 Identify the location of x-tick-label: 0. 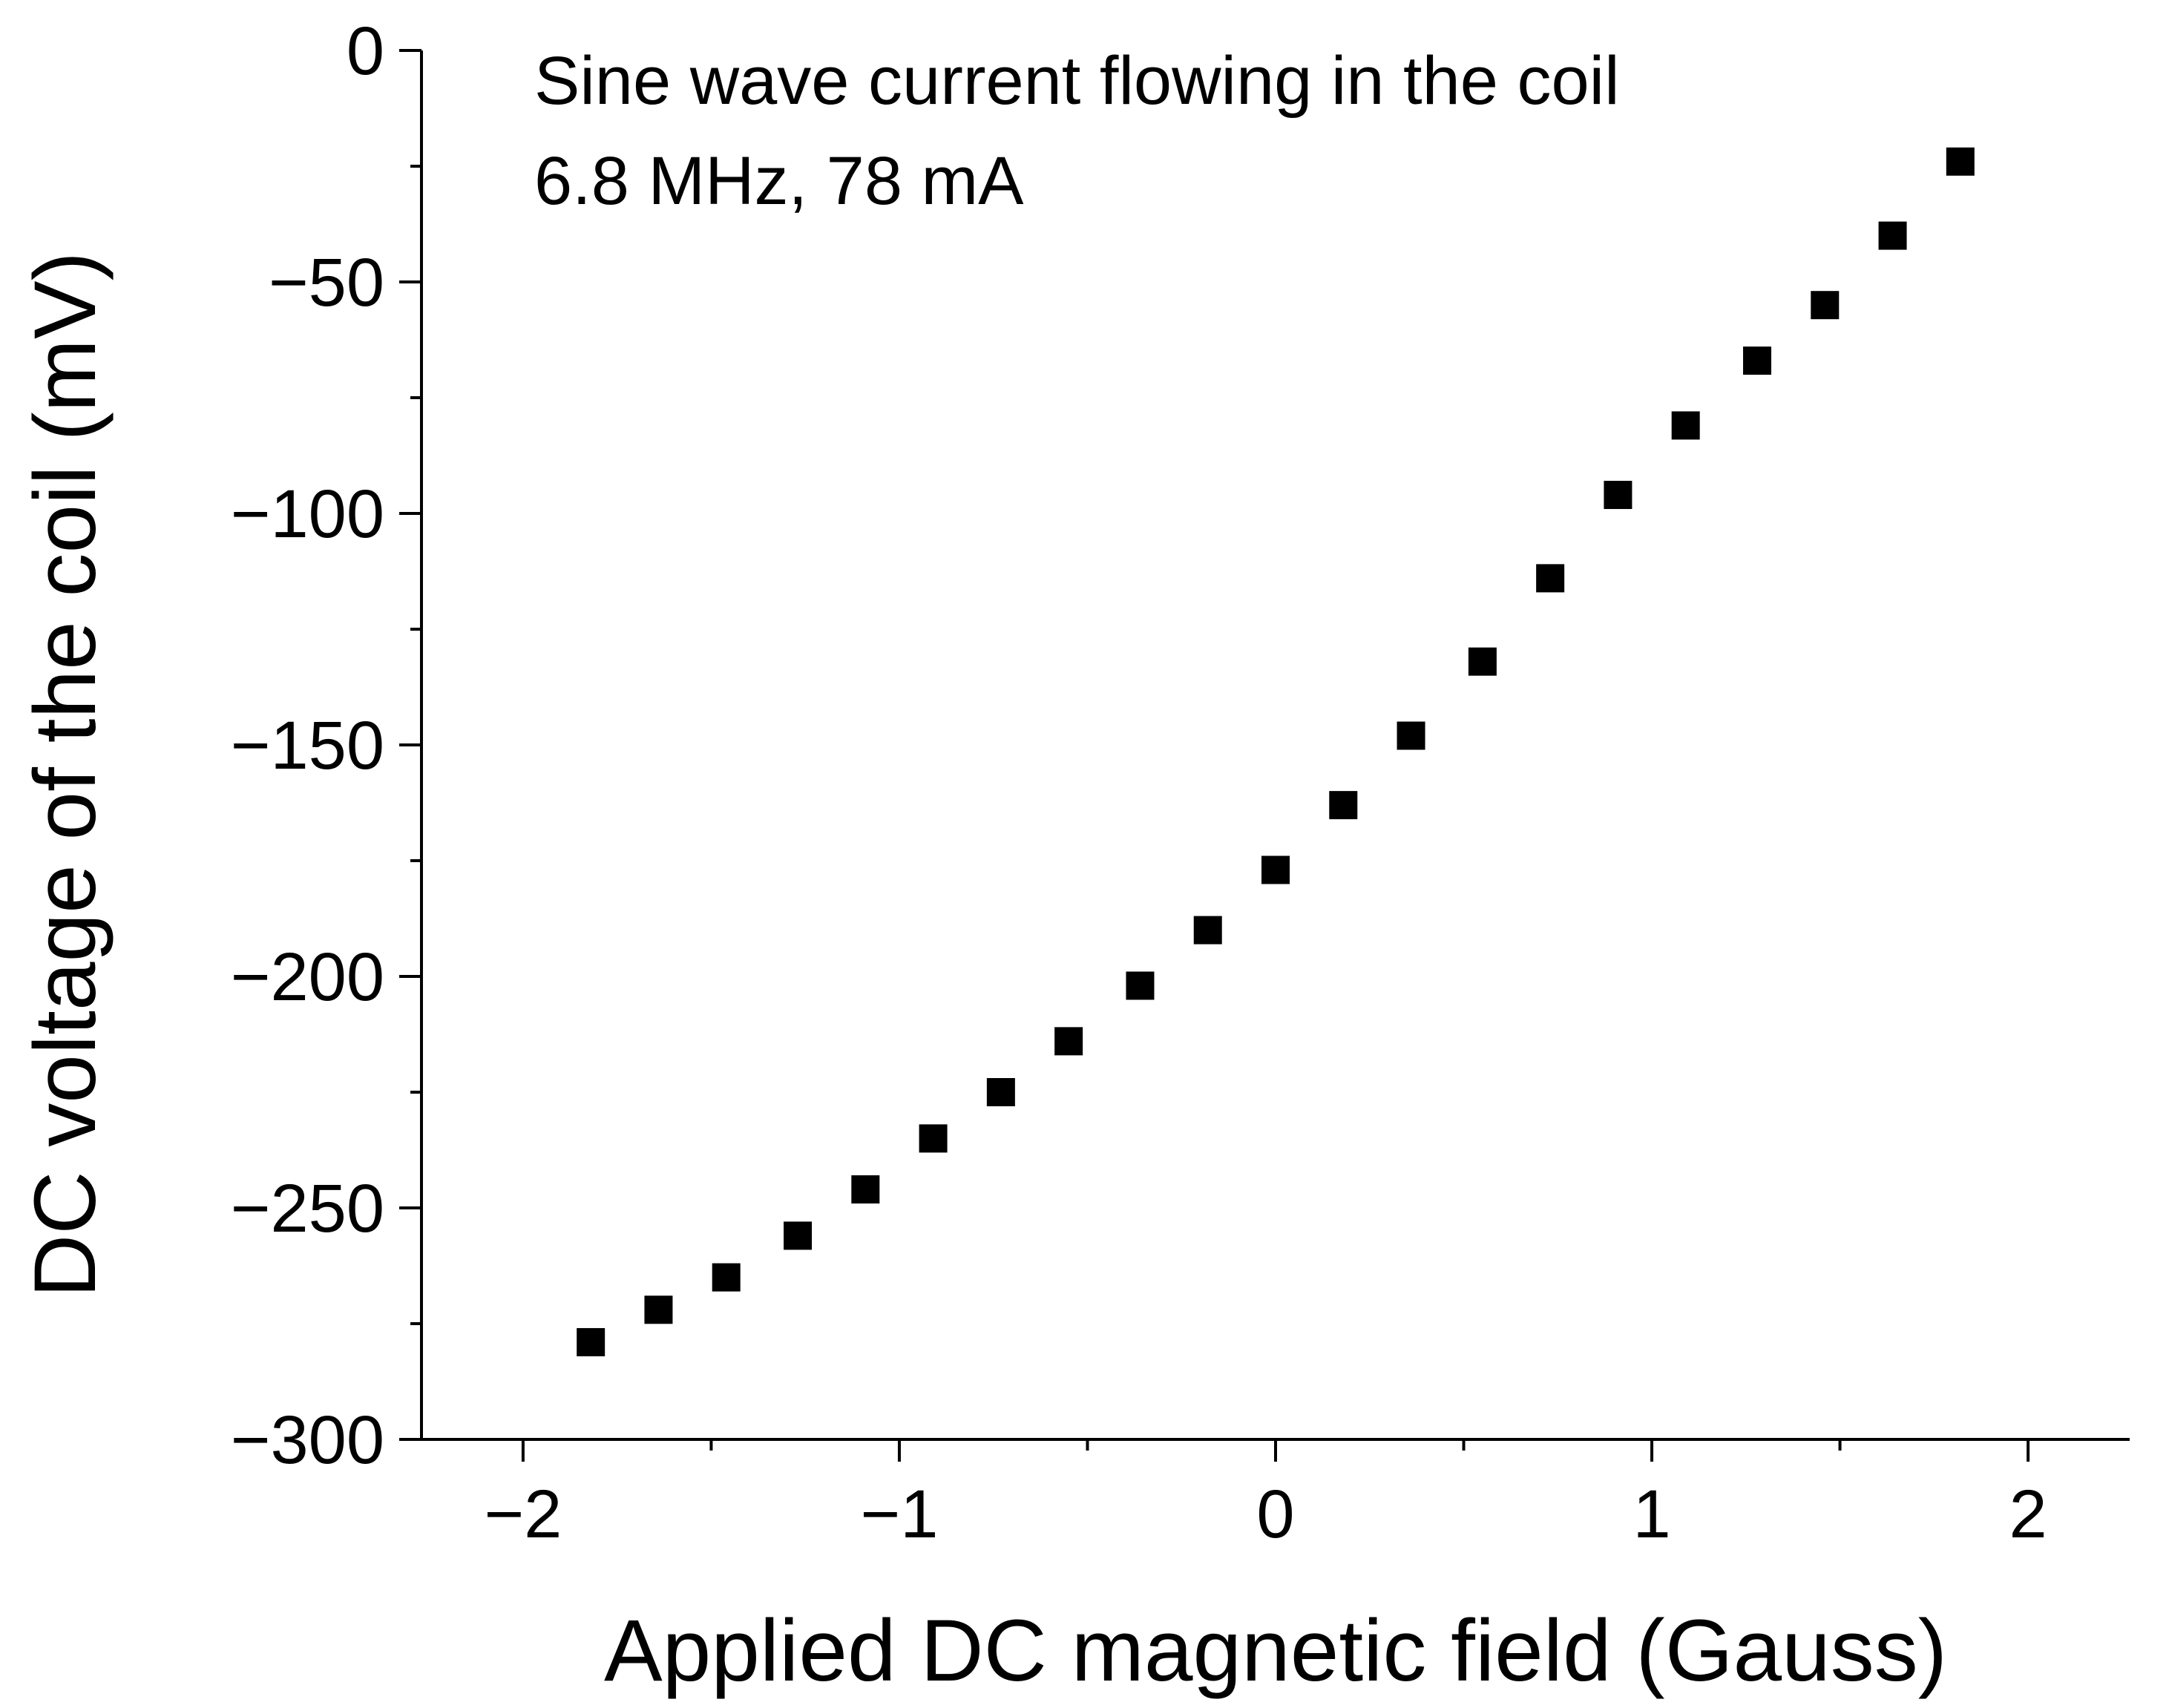
(1275, 1514).